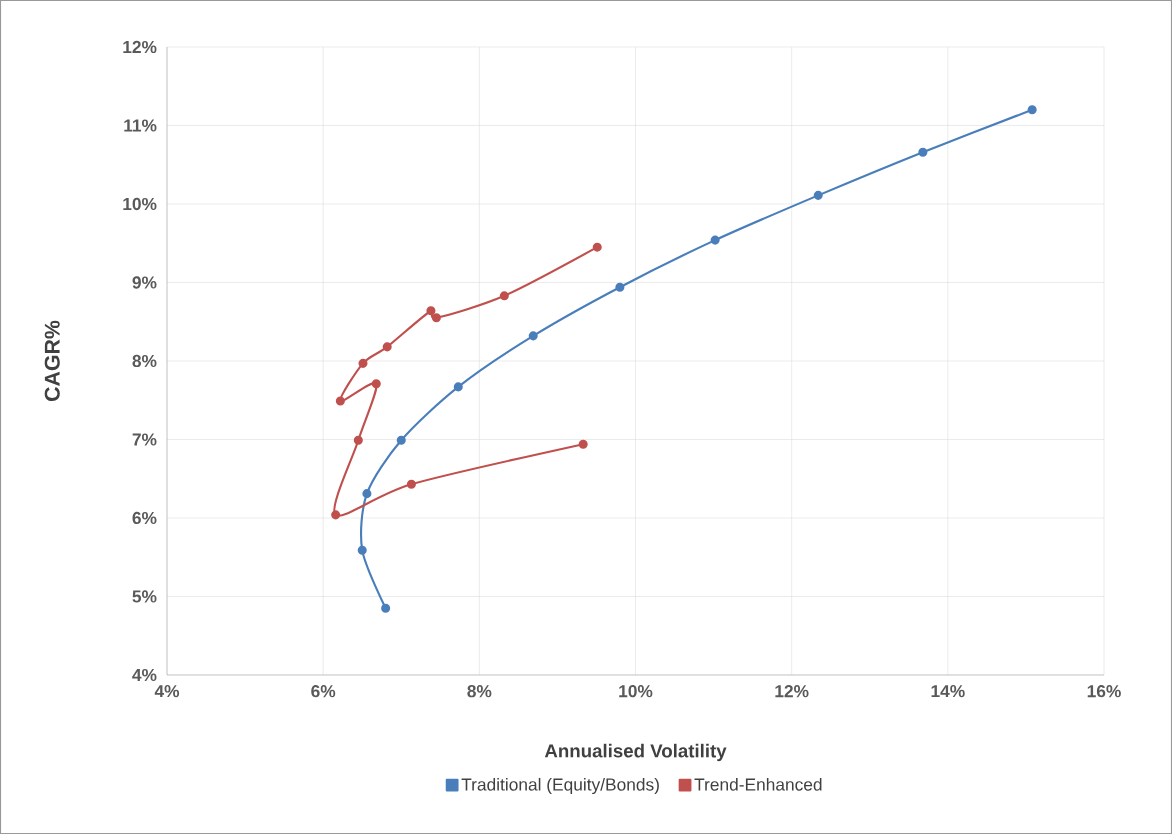 The height and width of the screenshot is (834, 1172). What do you see at coordinates (144, 439) in the screenshot?
I see `y-tick-label: 7%` at bounding box center [144, 439].